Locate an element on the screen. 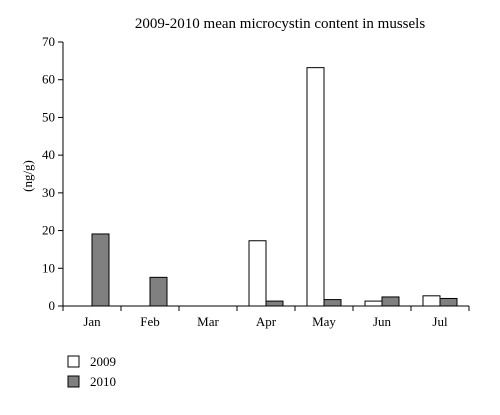  x-tick-label-mar: Mar is located at coordinates (208, 321).